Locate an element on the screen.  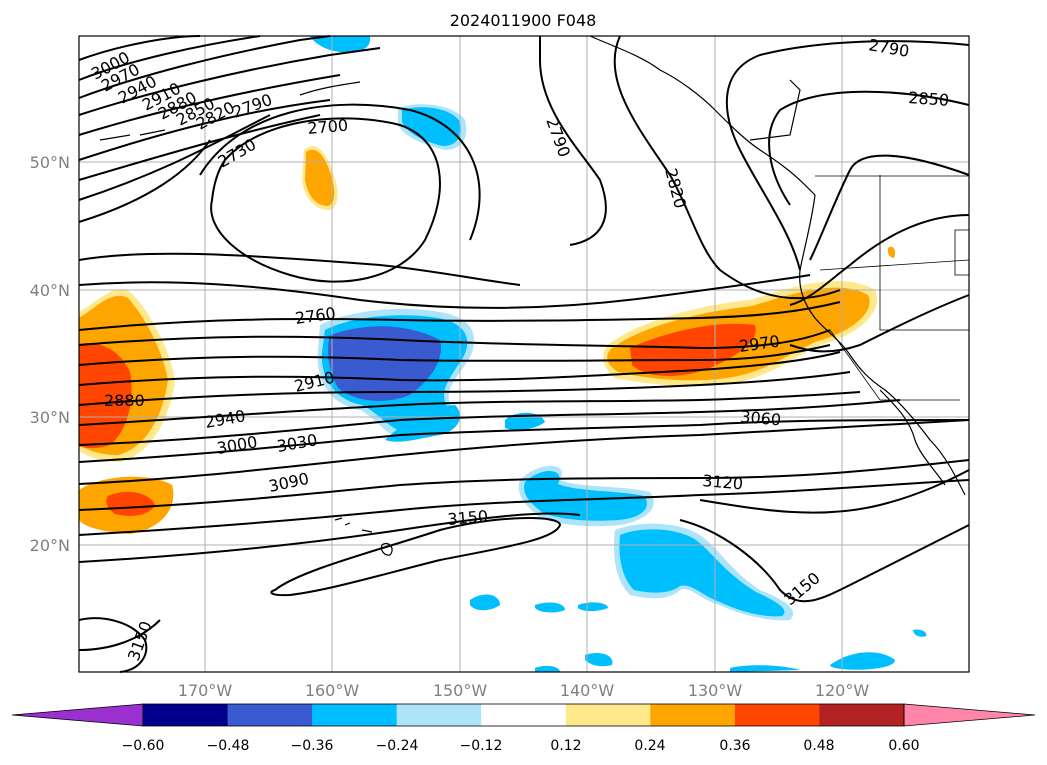
colorbar-tick-label: −0.24 is located at coordinates (397, 746).